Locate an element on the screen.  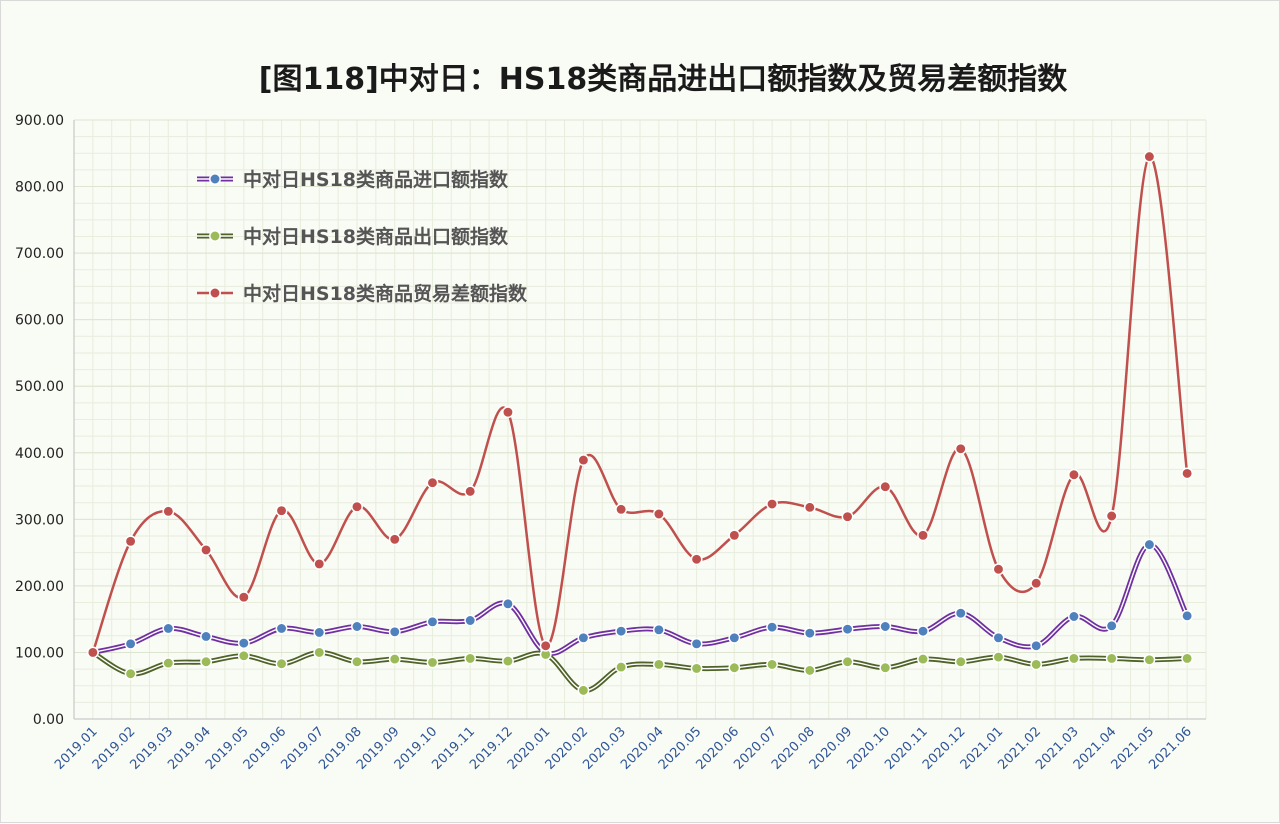
legend-label: 中对日HS18类商品进口额指数 is located at coordinates (376, 179).